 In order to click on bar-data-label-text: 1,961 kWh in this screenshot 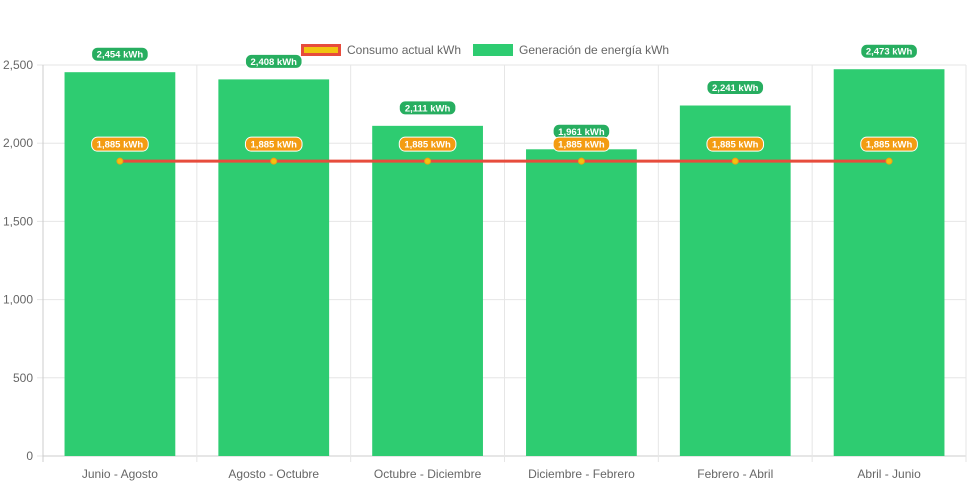, I will do `click(581, 132)`.